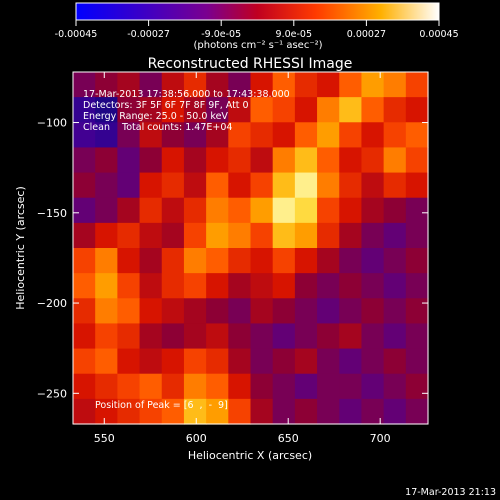 This screenshot has height=500, width=500. I want to click on colorbar-gradient, so click(257, 11).